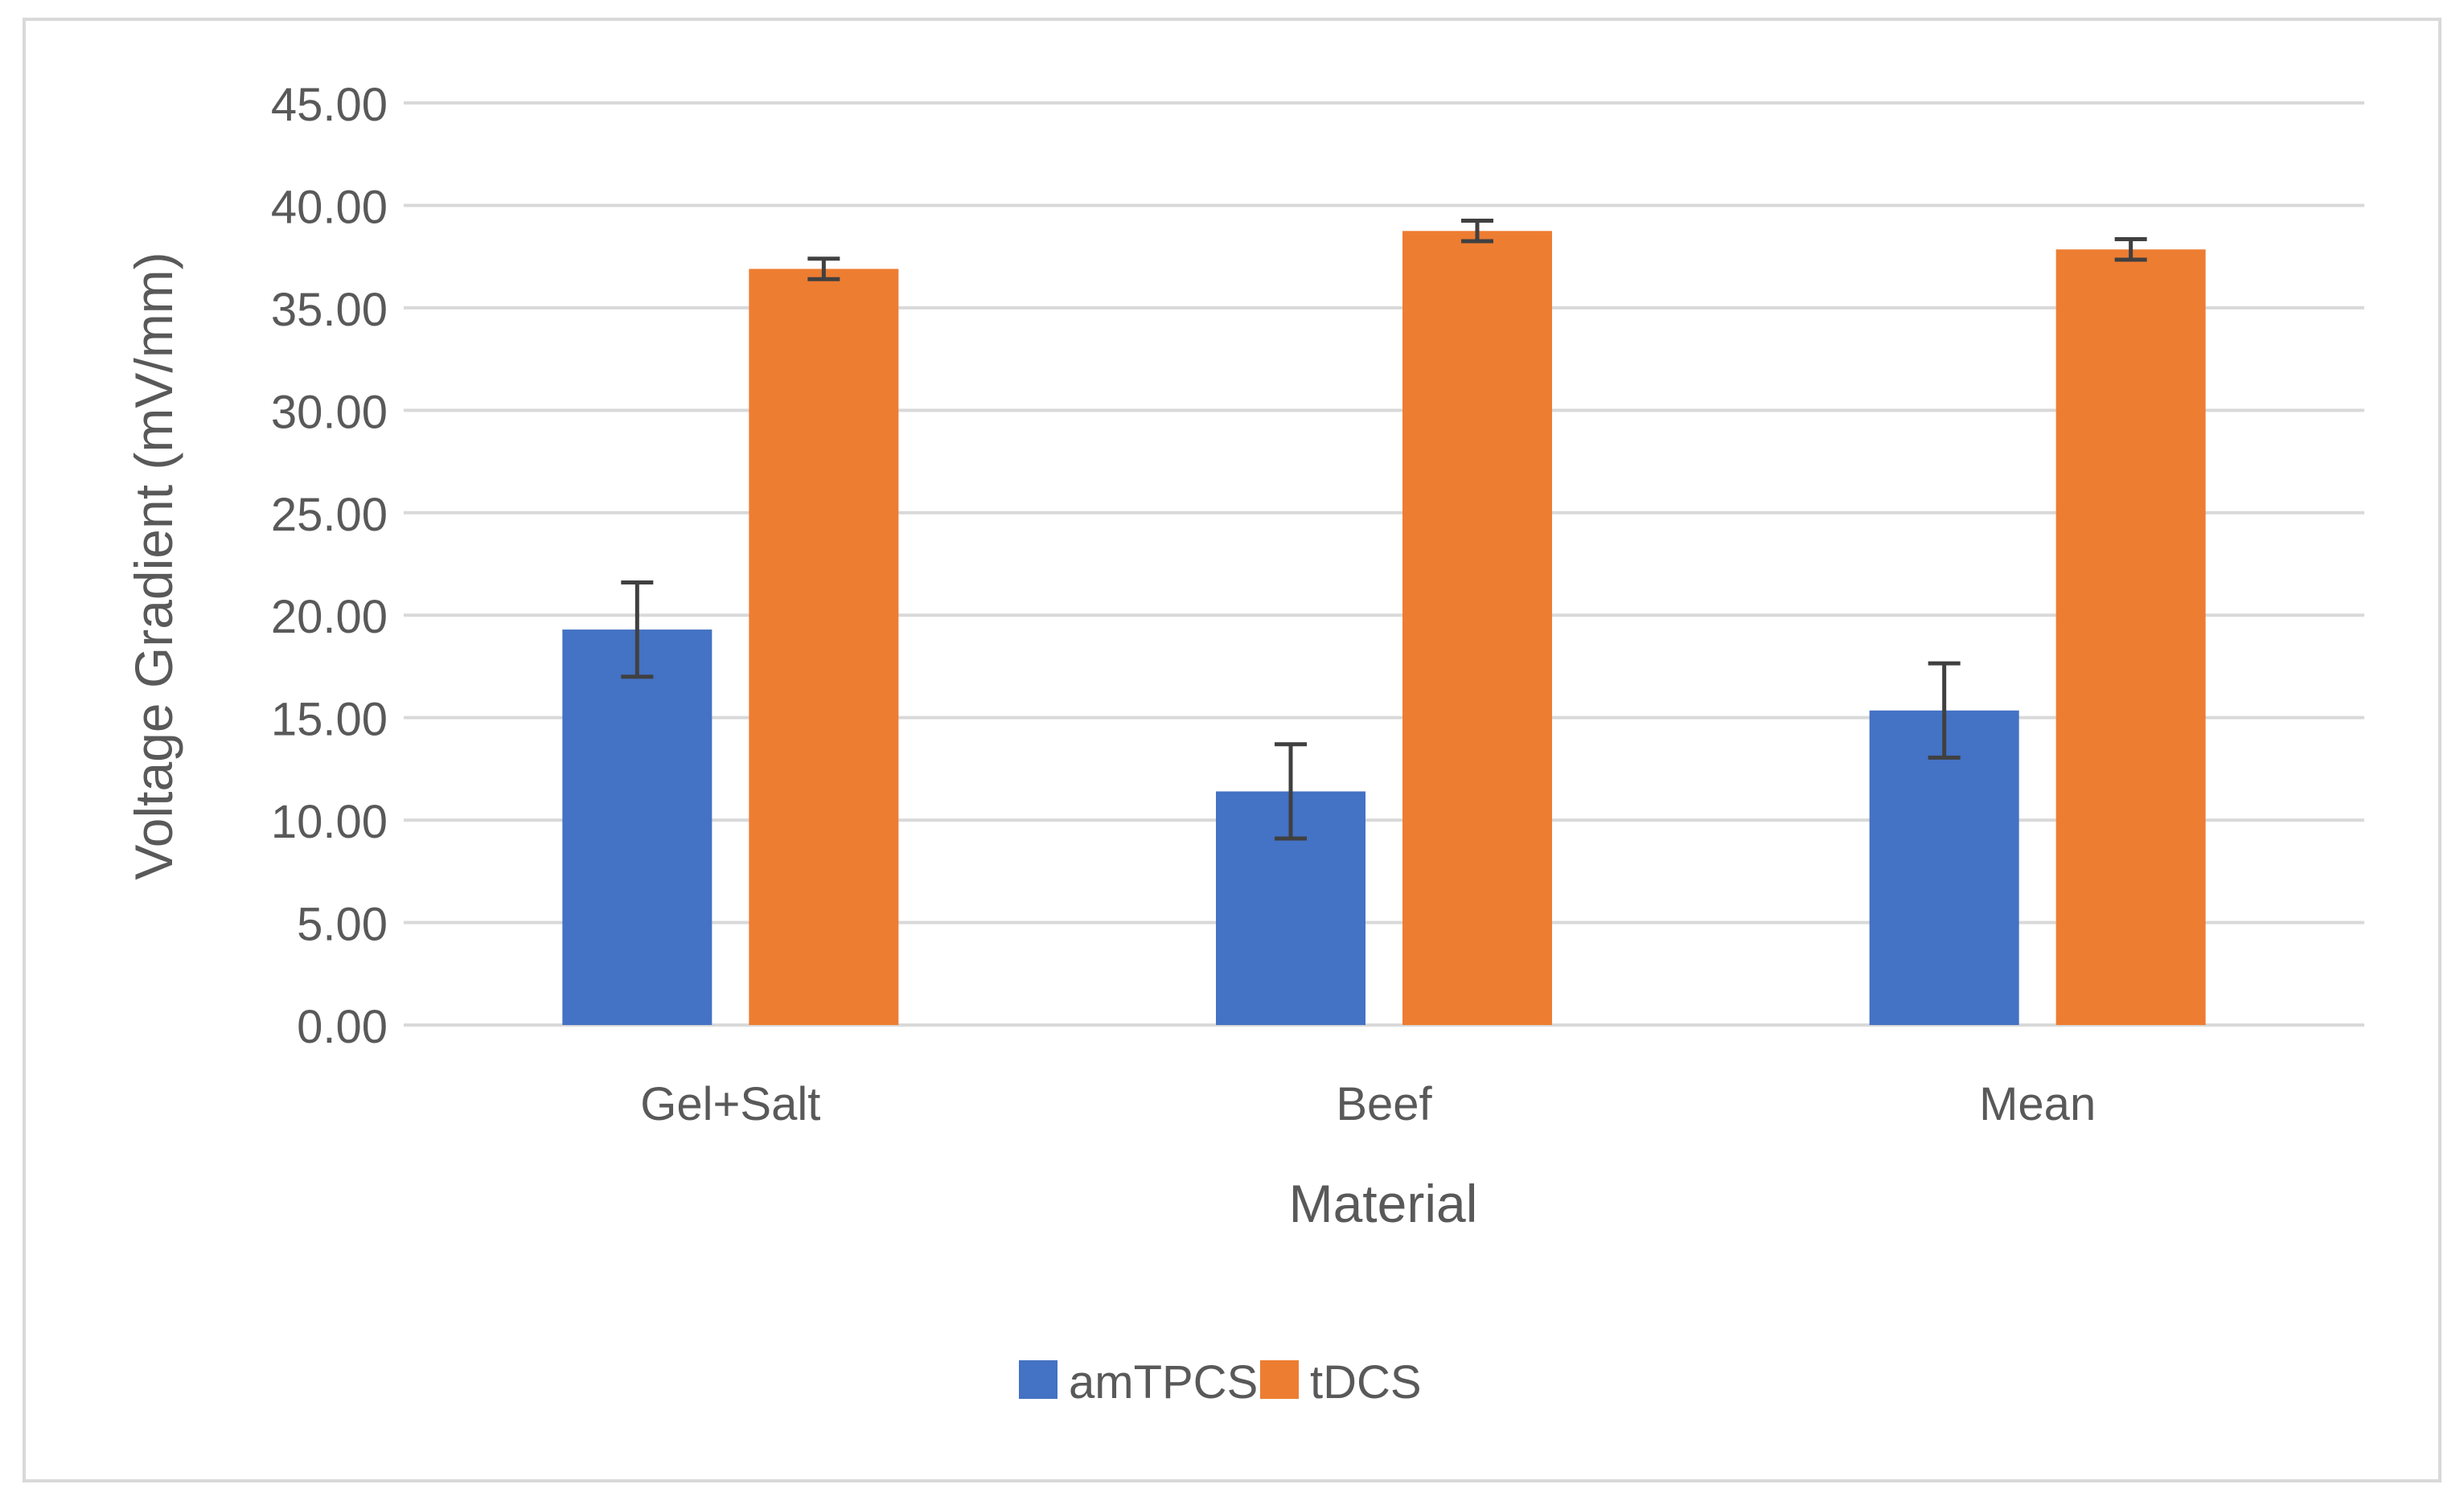 The image size is (2464, 1509). What do you see at coordinates (824, 647) in the screenshot?
I see `bar-tDCS-Gel+Salt` at bounding box center [824, 647].